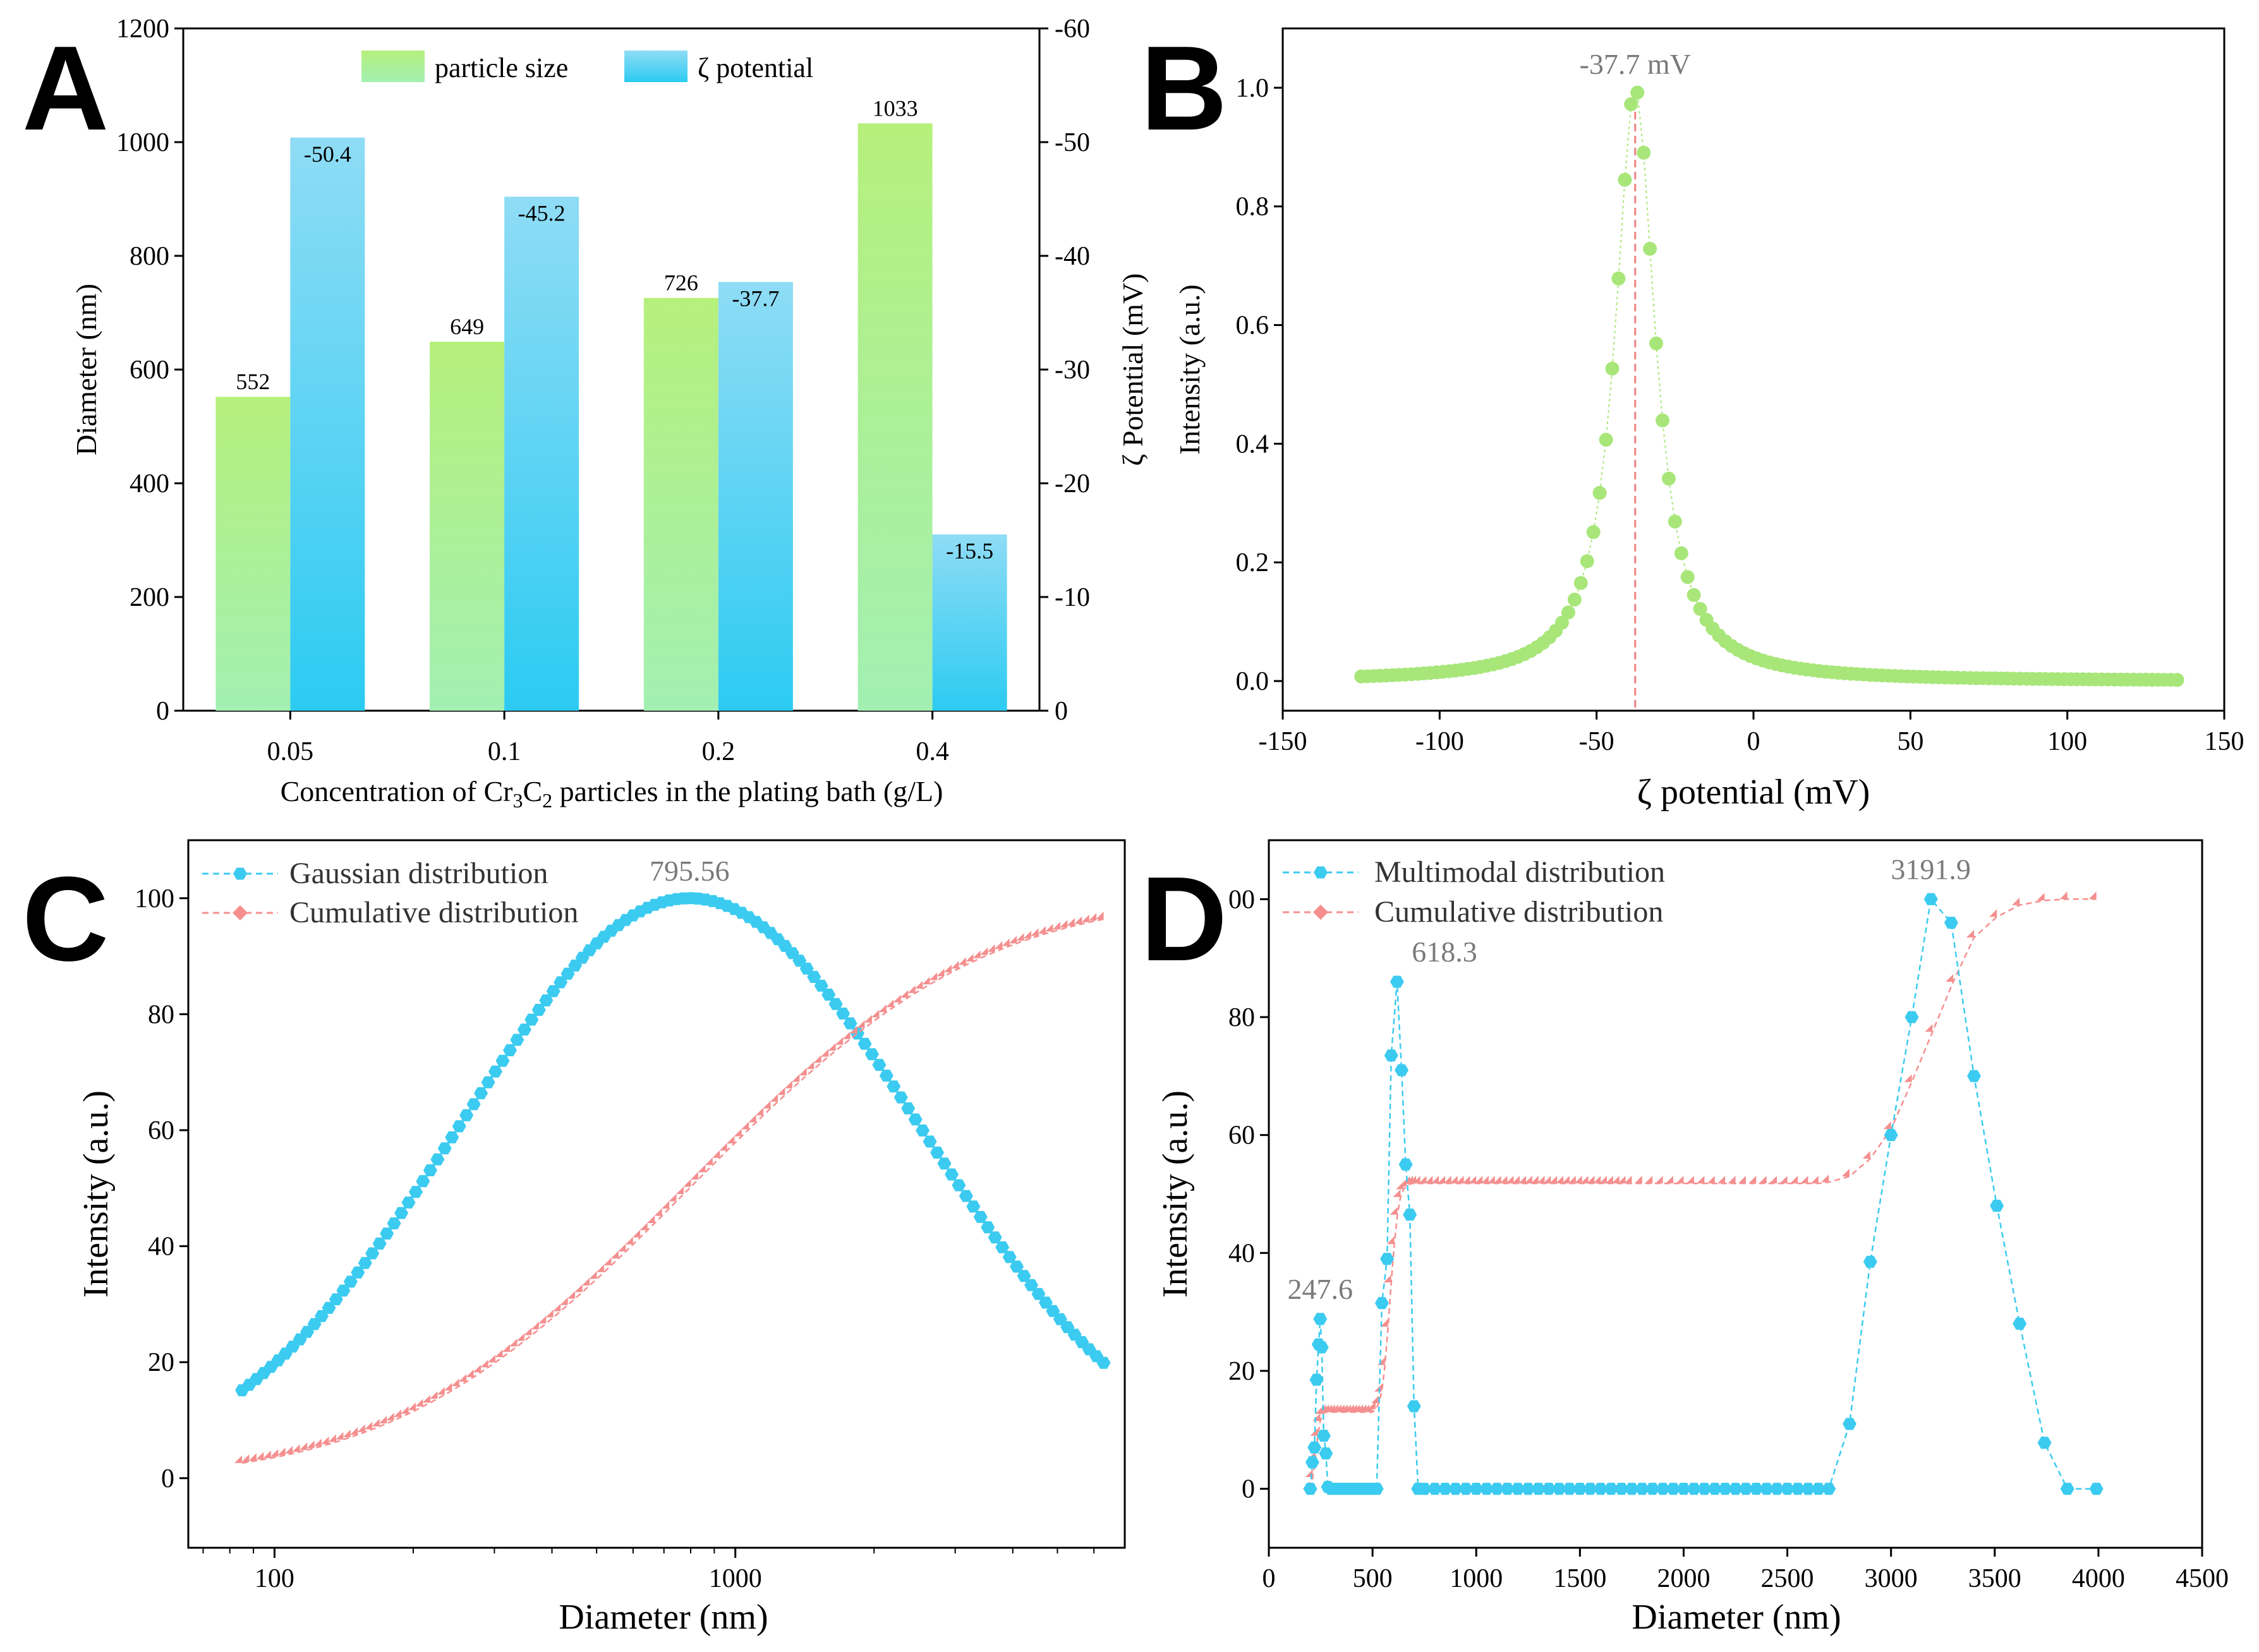  Describe the element at coordinates (1597, 742) in the screenshot. I see `panel-b-xtick-label: -50` at that location.